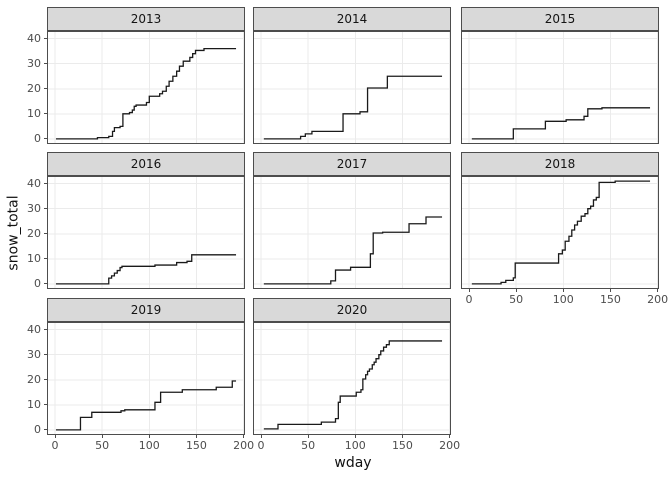 This screenshot has height=480, width=672. I want to click on facet-panel-2014, so click(352, 87).